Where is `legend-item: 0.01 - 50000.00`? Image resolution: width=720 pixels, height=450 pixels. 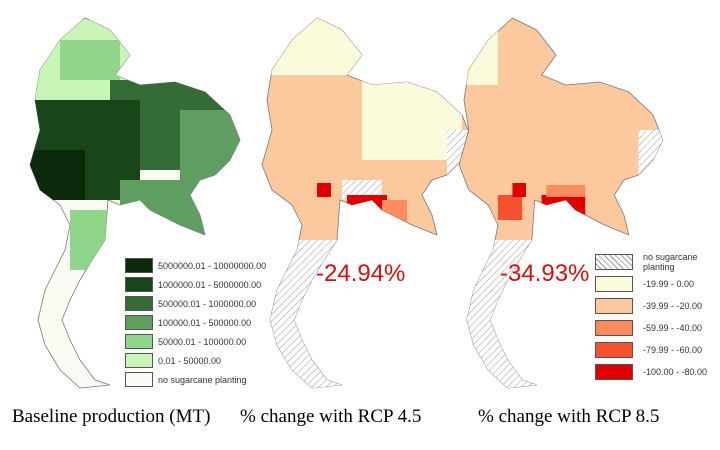 legend-item: 0.01 - 50000.00 is located at coordinates (195, 360).